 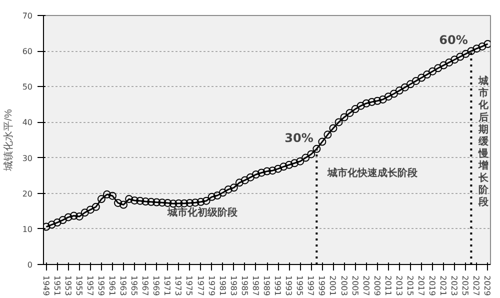 What do you see at coordinates (189, 286) in the screenshot?
I see `x-tick-label: 1975` at bounding box center [189, 286].